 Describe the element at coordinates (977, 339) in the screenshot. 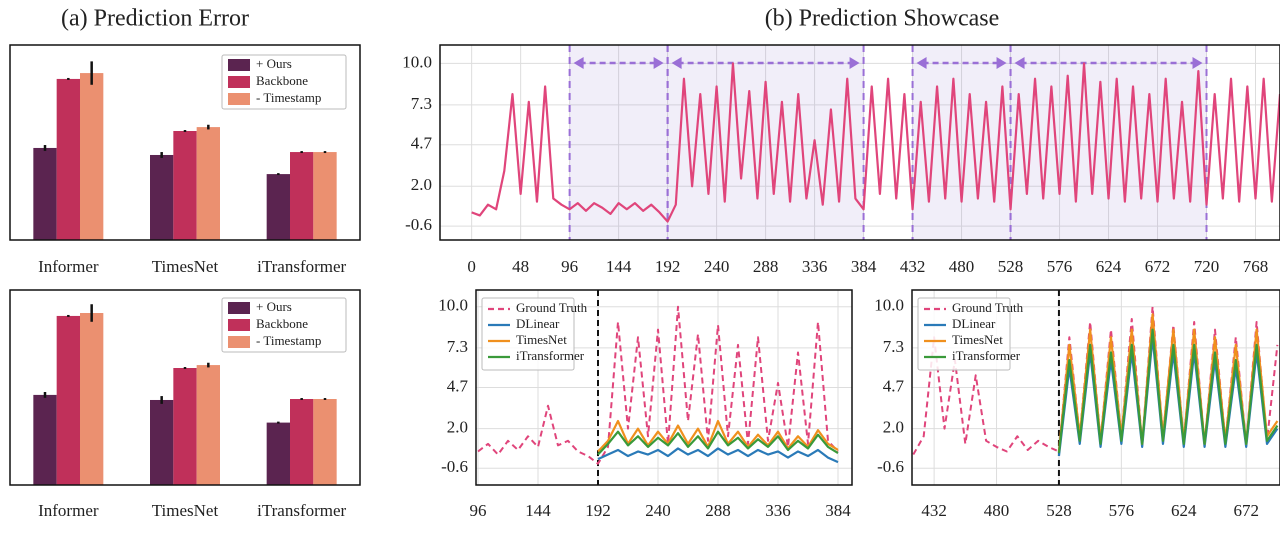

I see `legend-label: TimesNet` at that location.